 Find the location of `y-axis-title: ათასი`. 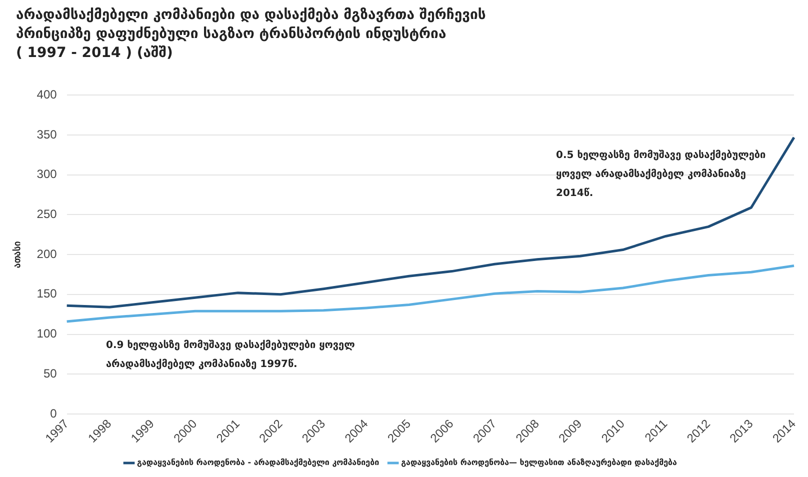

y-axis-title: ათასი is located at coordinates (17, 254).